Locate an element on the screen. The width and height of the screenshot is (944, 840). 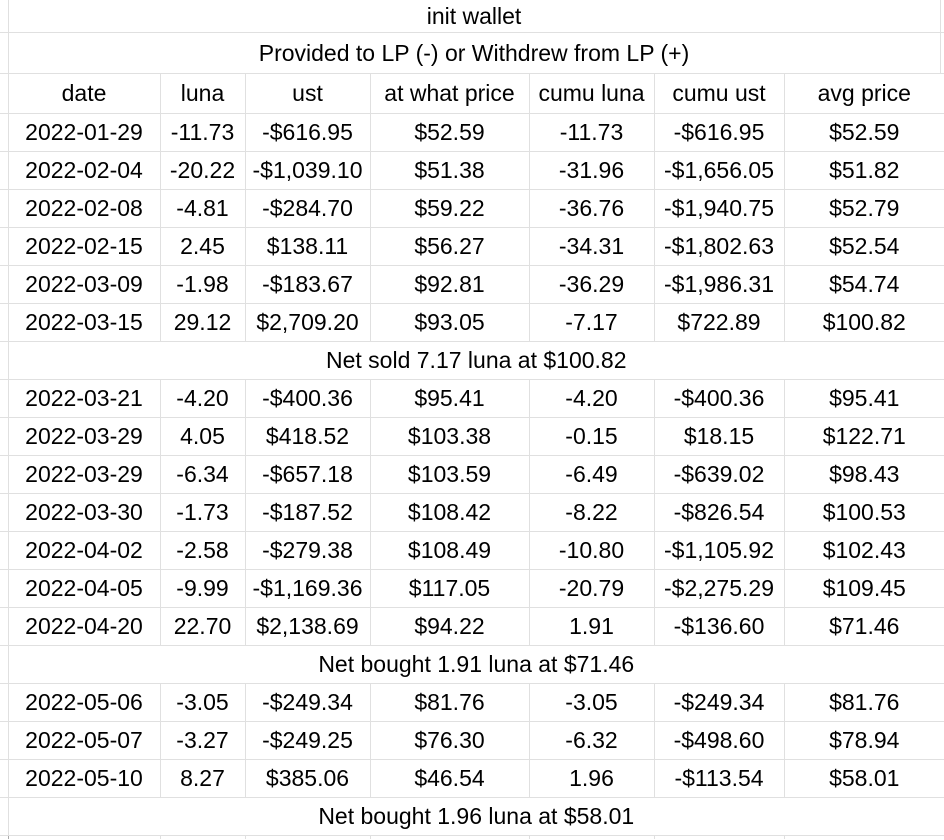
cell-cumu-ust: -$616.95 is located at coordinates (719, 132).